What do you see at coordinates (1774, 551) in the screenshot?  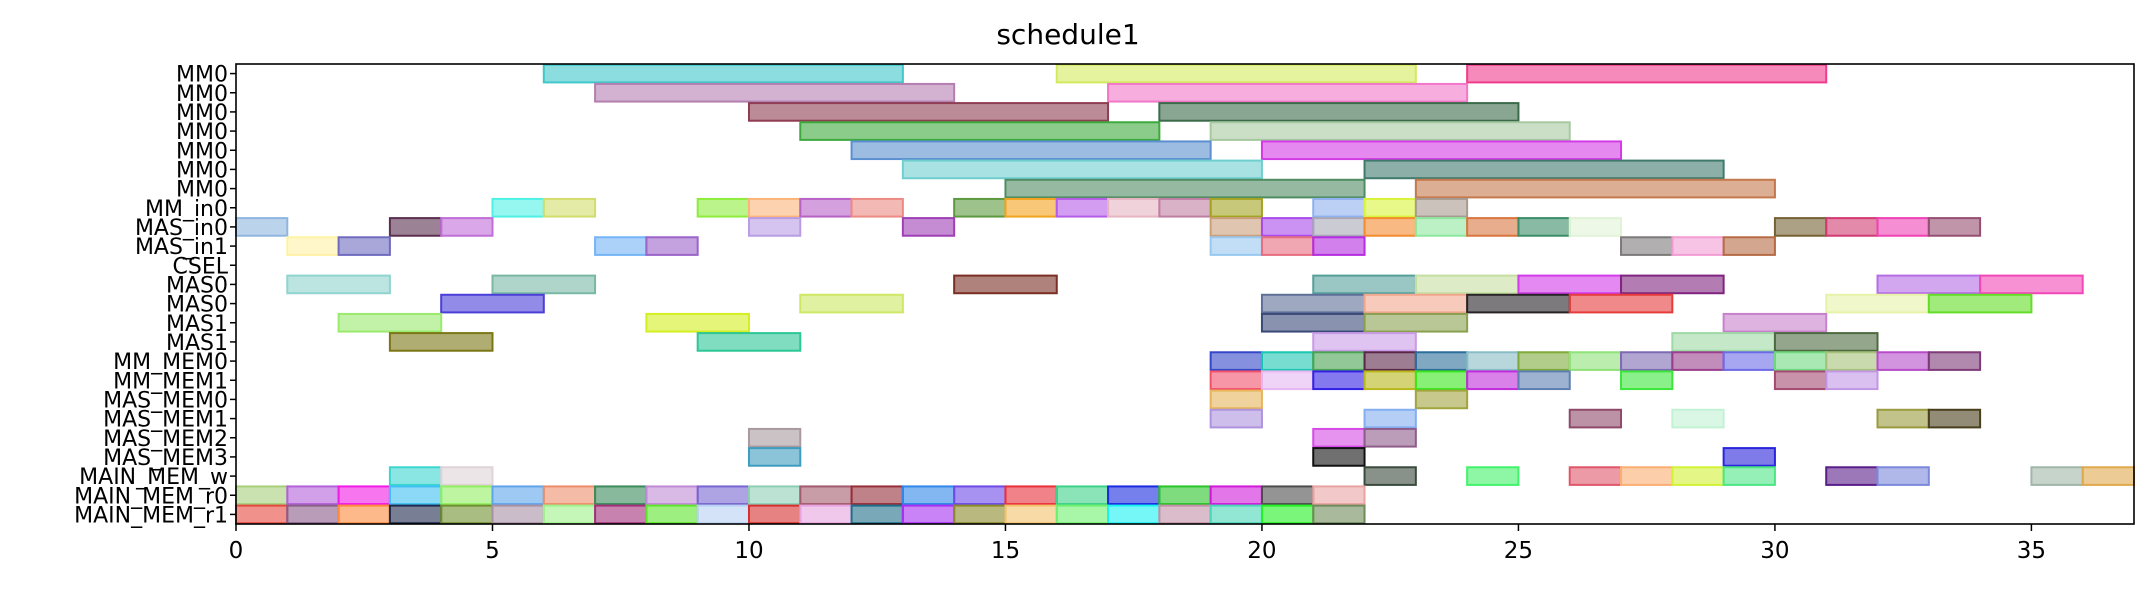 I see `x-tick-label: 30` at bounding box center [1774, 551].